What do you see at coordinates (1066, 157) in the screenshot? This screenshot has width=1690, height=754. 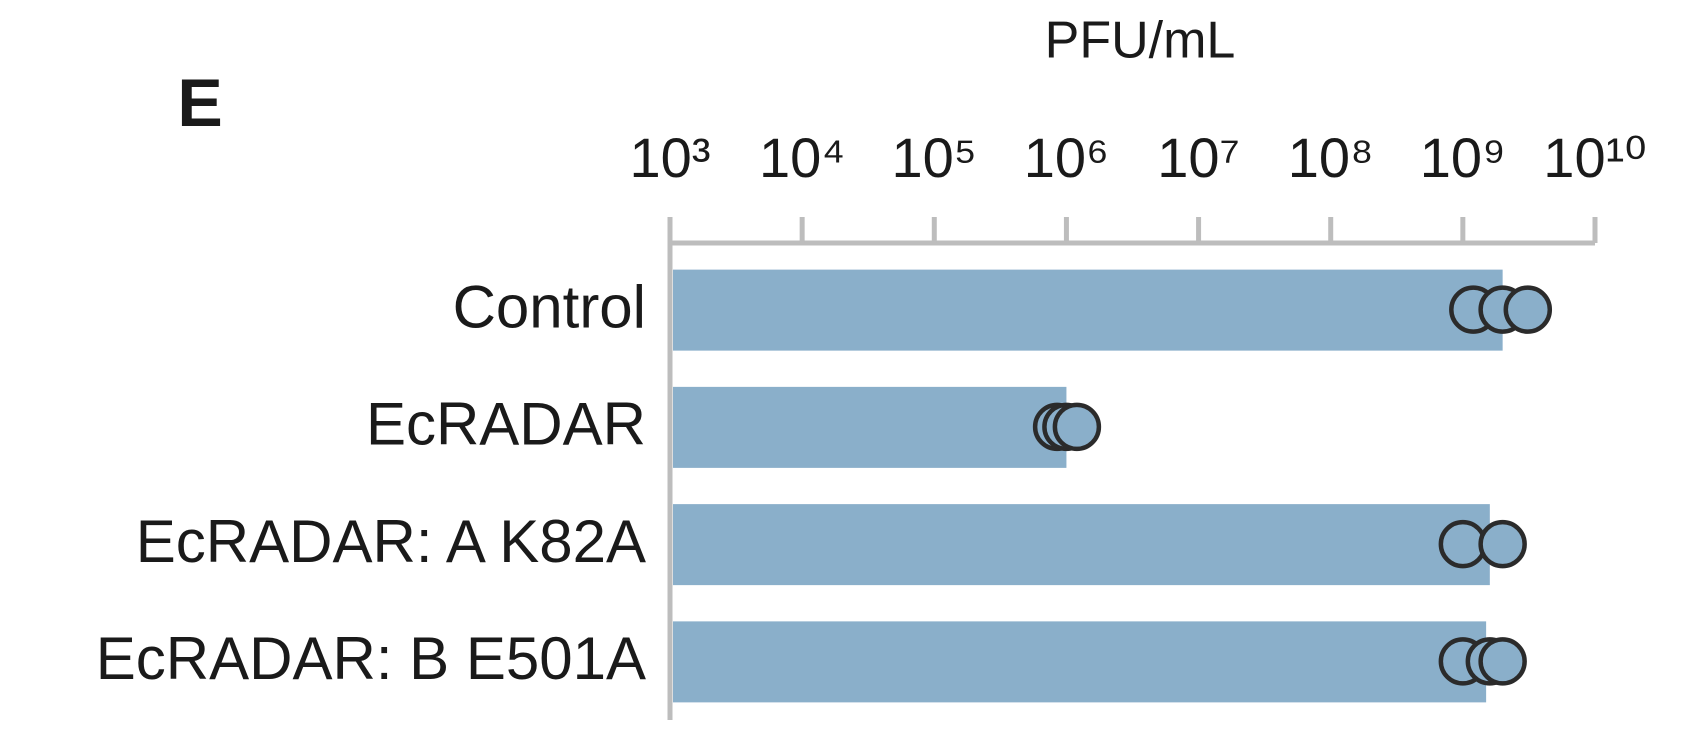 I see `x-tick-label: 10⁶` at bounding box center [1066, 157].